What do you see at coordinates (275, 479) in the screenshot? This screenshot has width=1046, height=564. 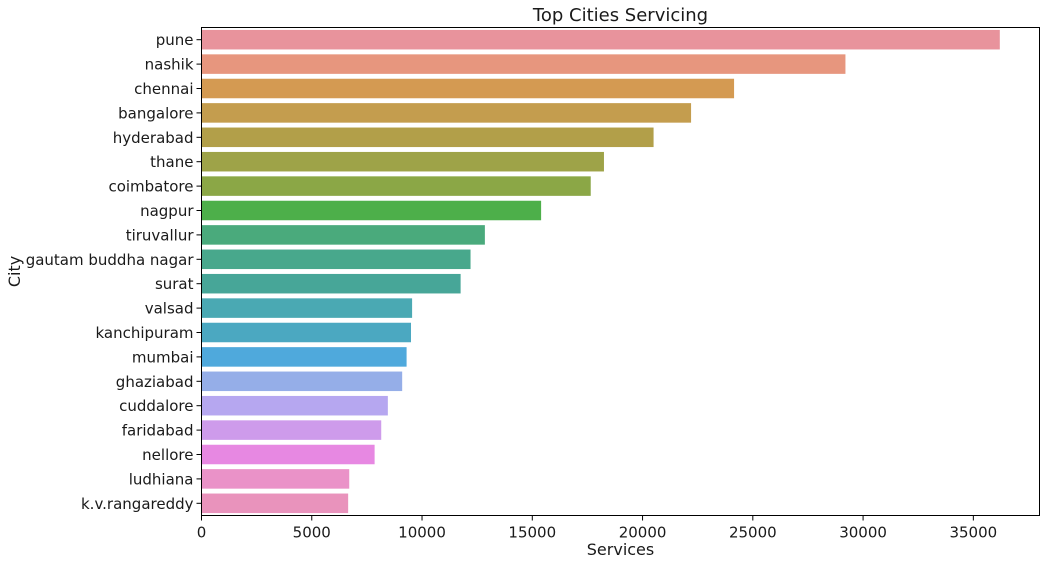 I see `bar-ludhiana` at bounding box center [275, 479].